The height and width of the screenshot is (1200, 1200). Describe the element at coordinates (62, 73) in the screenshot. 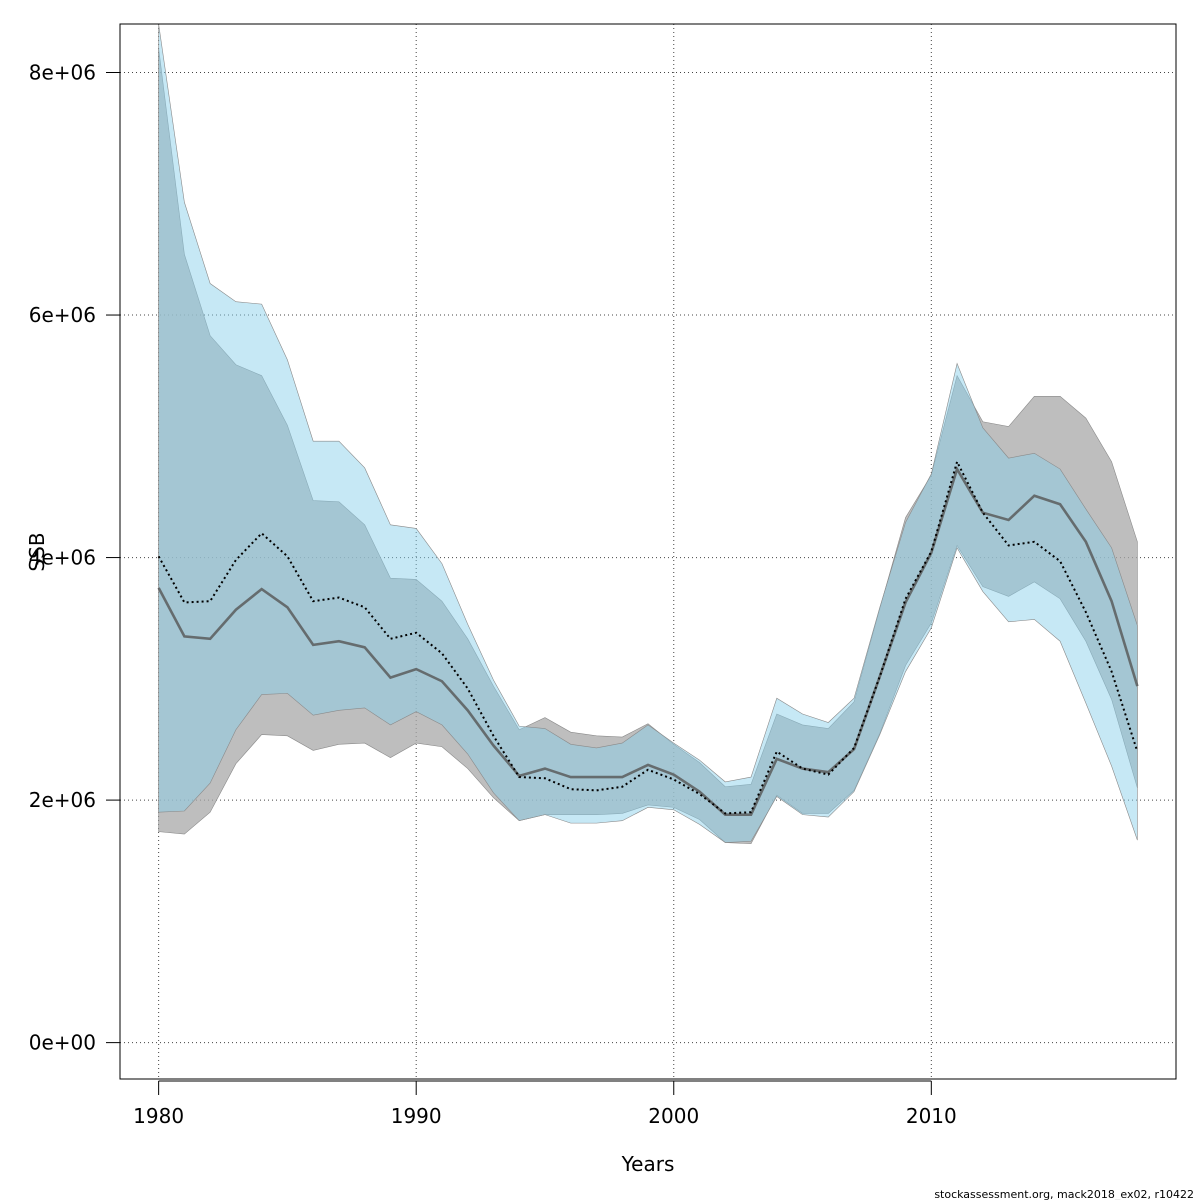

I see `y-tick-label-8e+06: 8e+06` at that location.